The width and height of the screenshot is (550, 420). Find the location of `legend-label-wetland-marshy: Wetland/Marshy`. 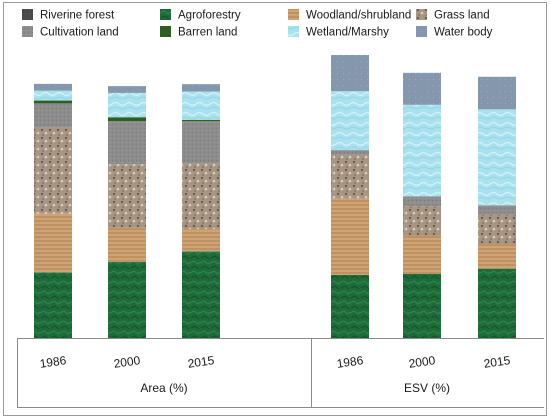

legend-label-wetland-marshy: Wetland/Marshy is located at coordinates (347, 33).